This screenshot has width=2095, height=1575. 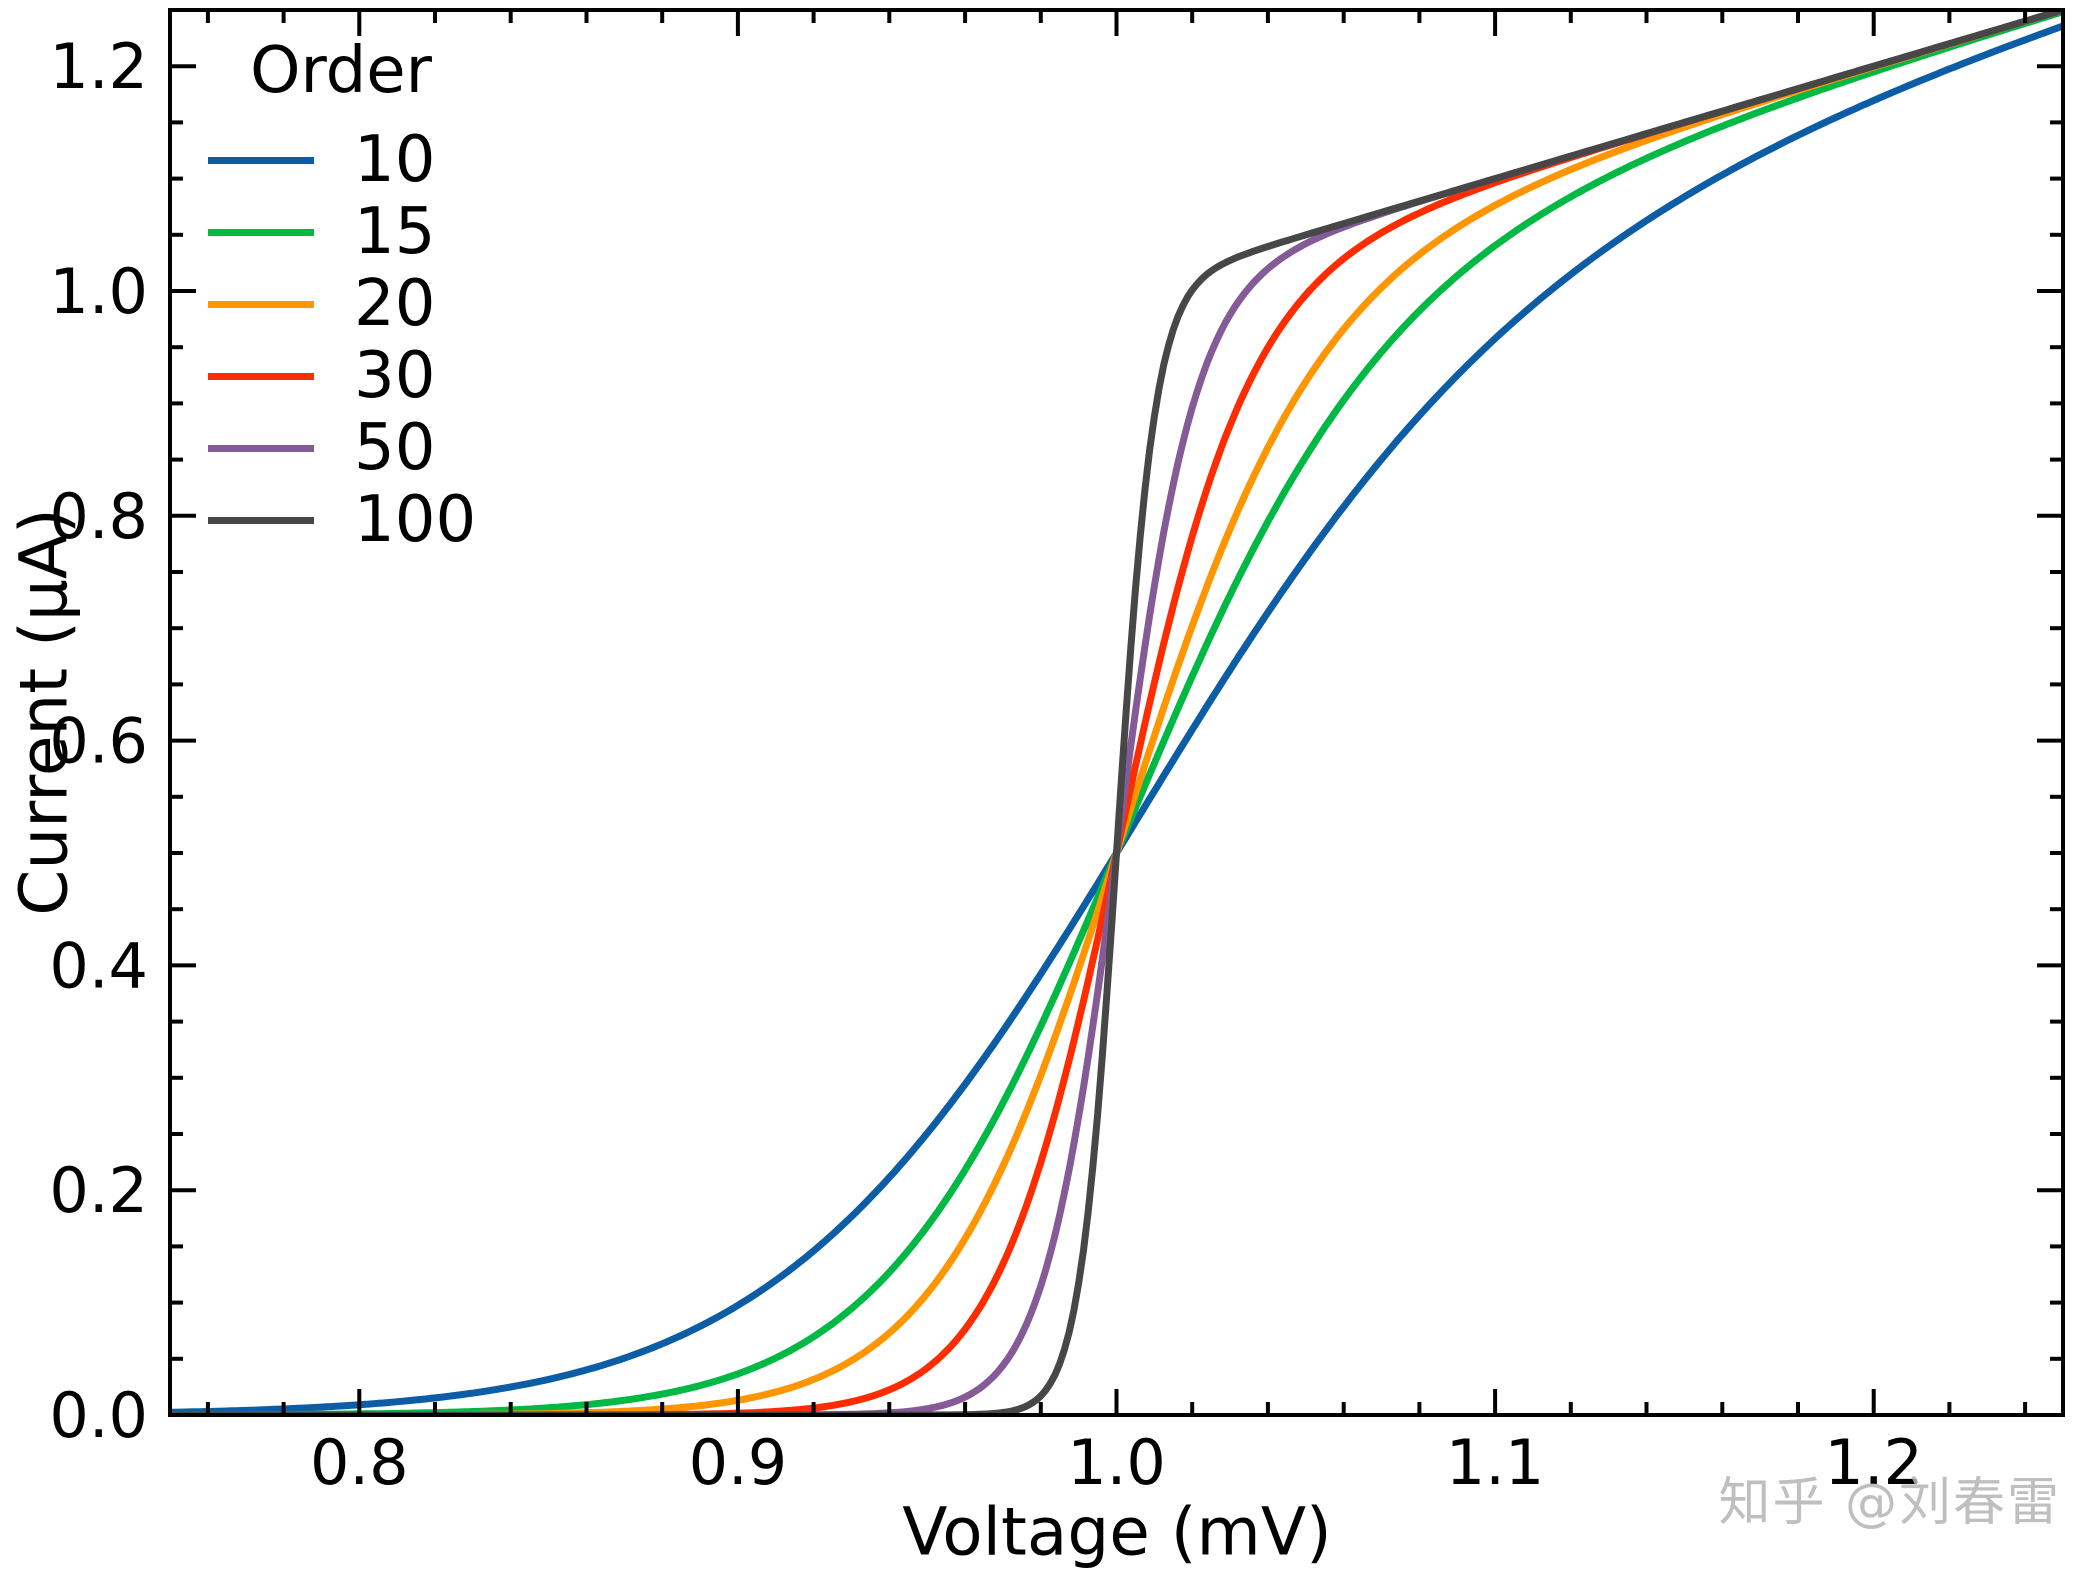 What do you see at coordinates (98, 66) in the screenshot?
I see `y-tick-label: 1.2` at bounding box center [98, 66].